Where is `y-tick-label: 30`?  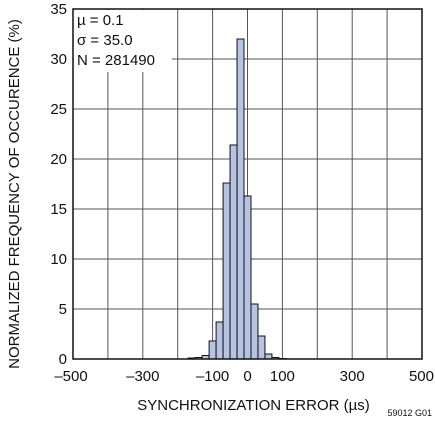 y-tick-label: 30 is located at coordinates (58, 59).